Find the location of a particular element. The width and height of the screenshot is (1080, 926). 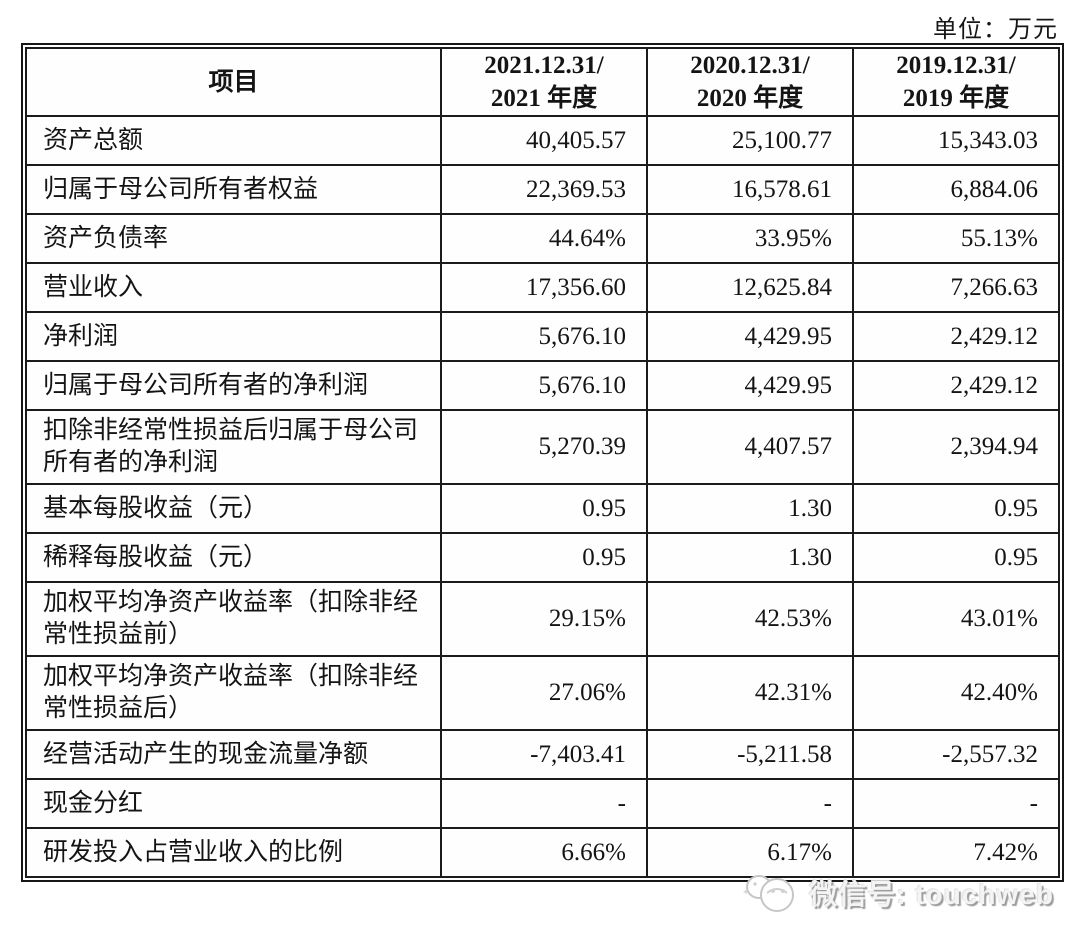

cell-value: 27.06% is located at coordinates (544, 693).